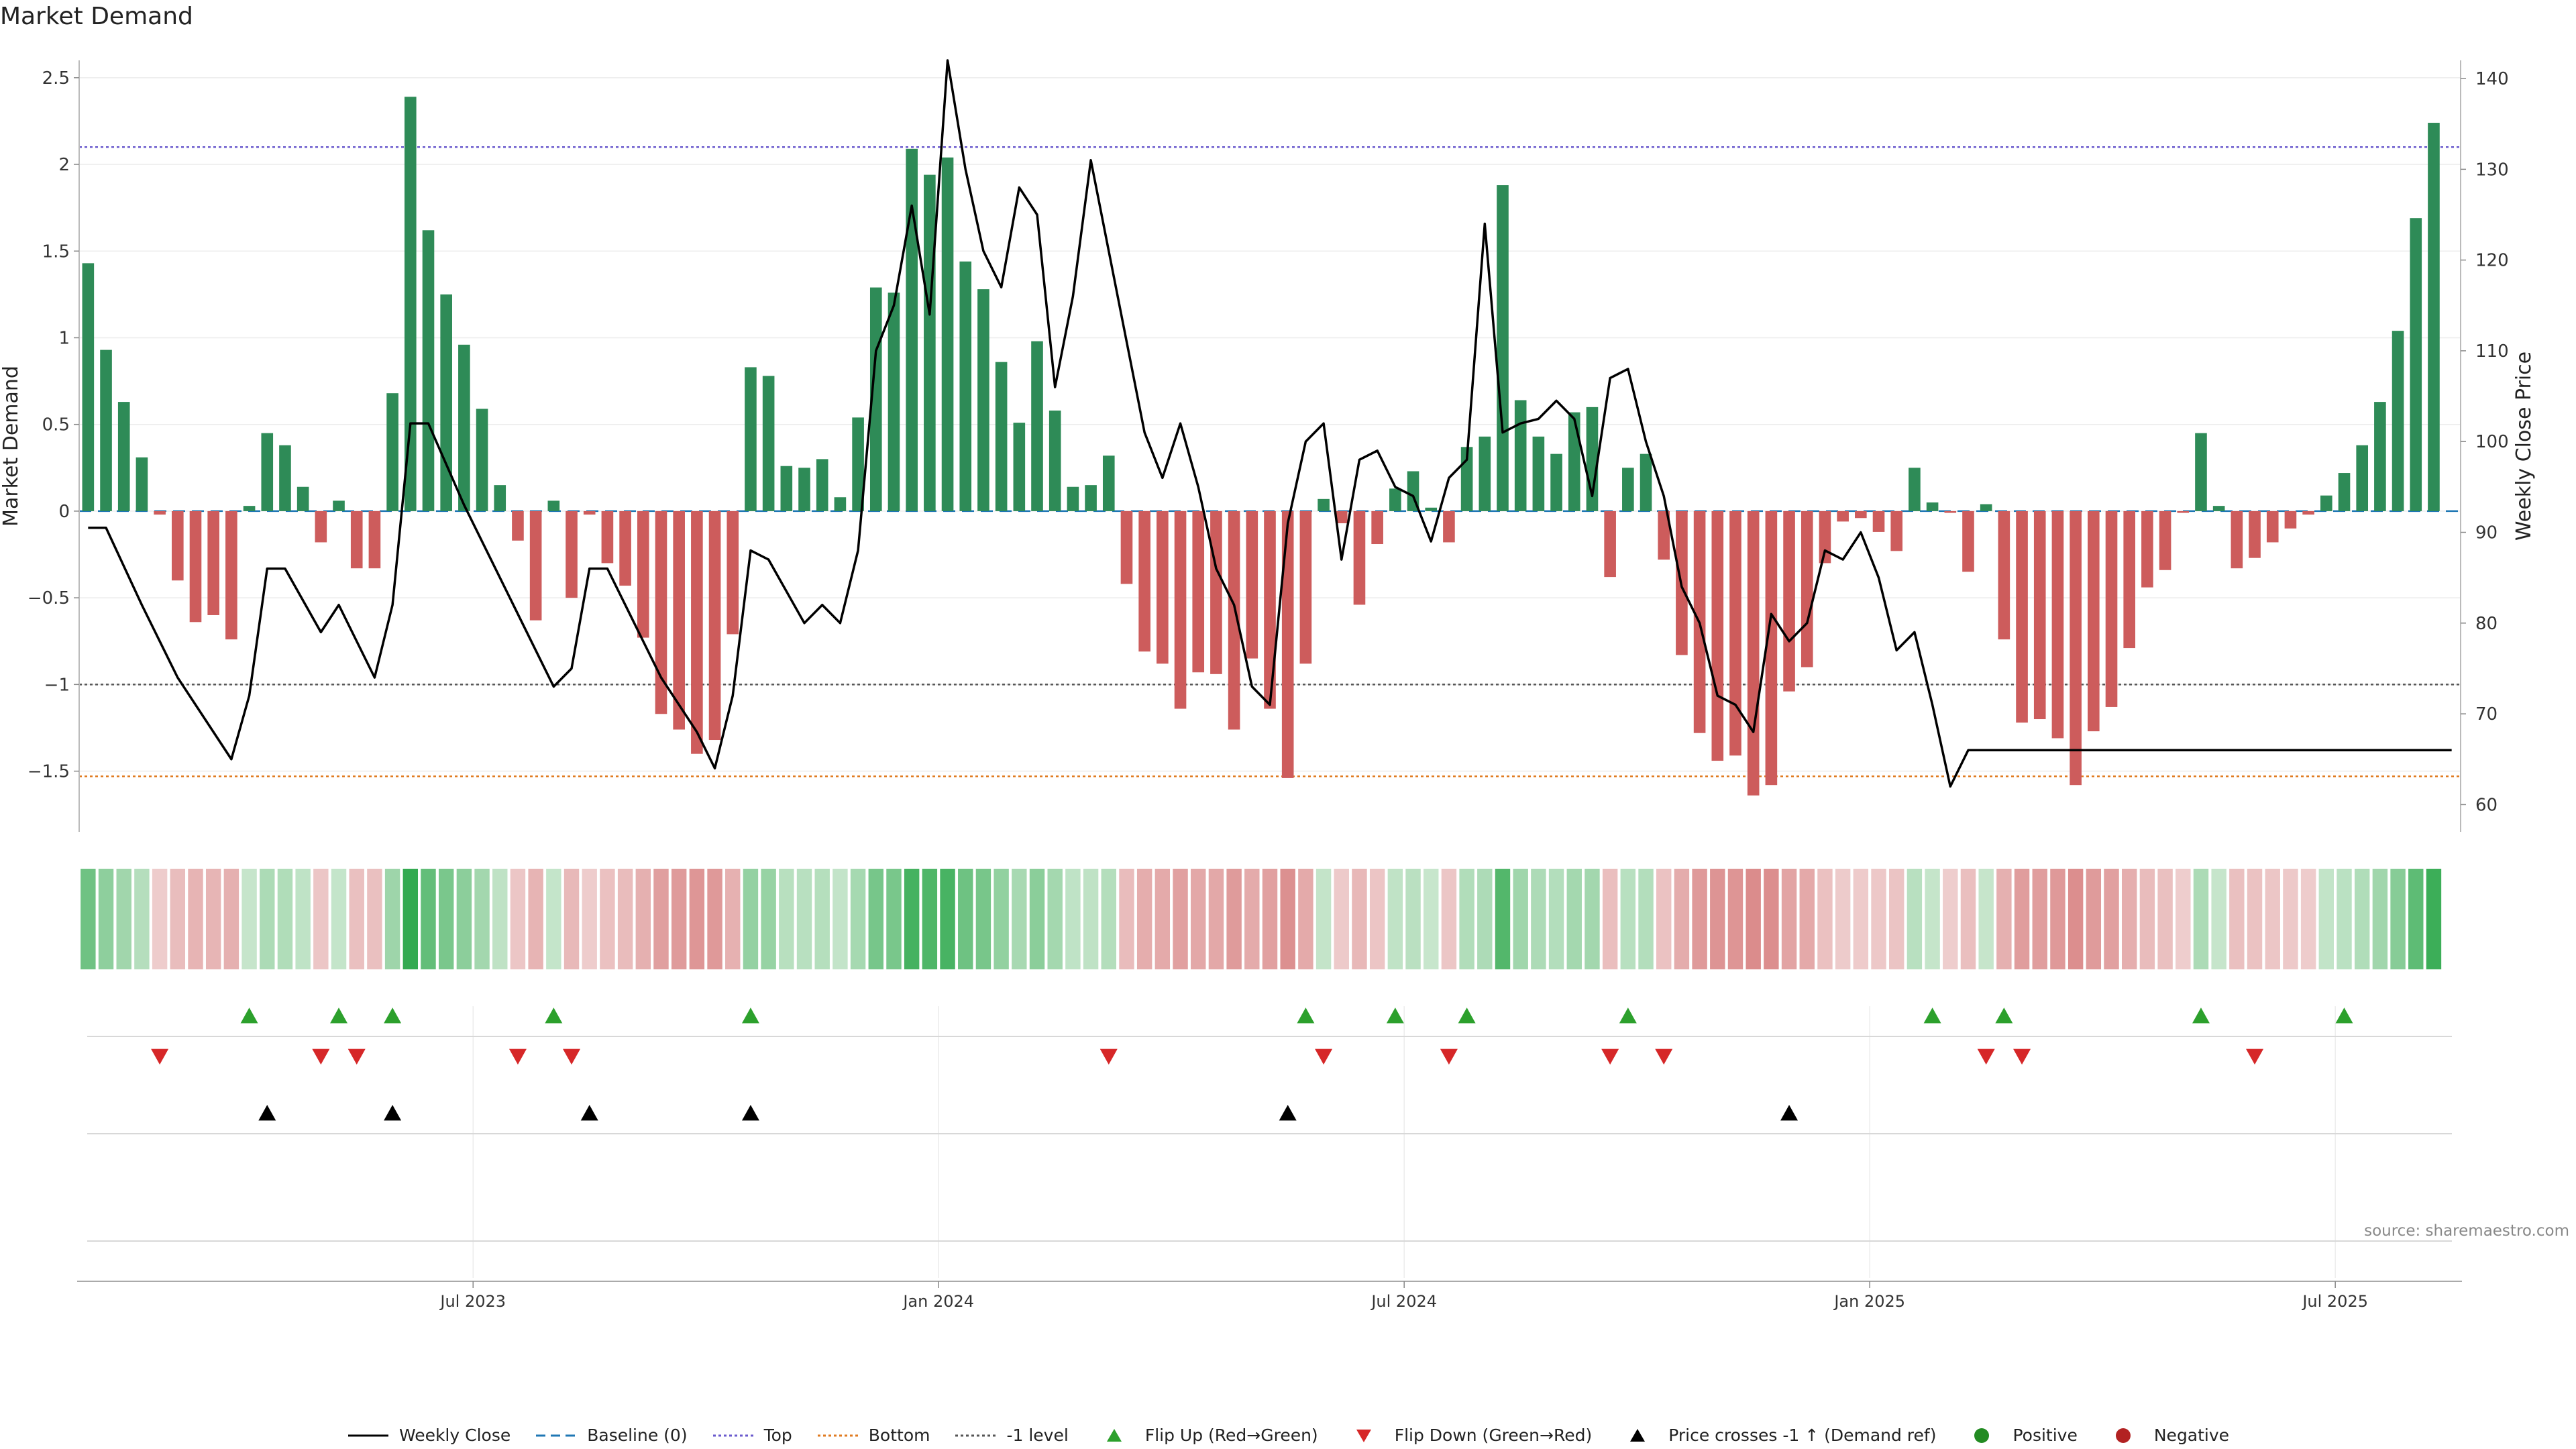 The image size is (2576, 1449). What do you see at coordinates (56, 251) in the screenshot?
I see `y-tick-label: 1.5` at bounding box center [56, 251].